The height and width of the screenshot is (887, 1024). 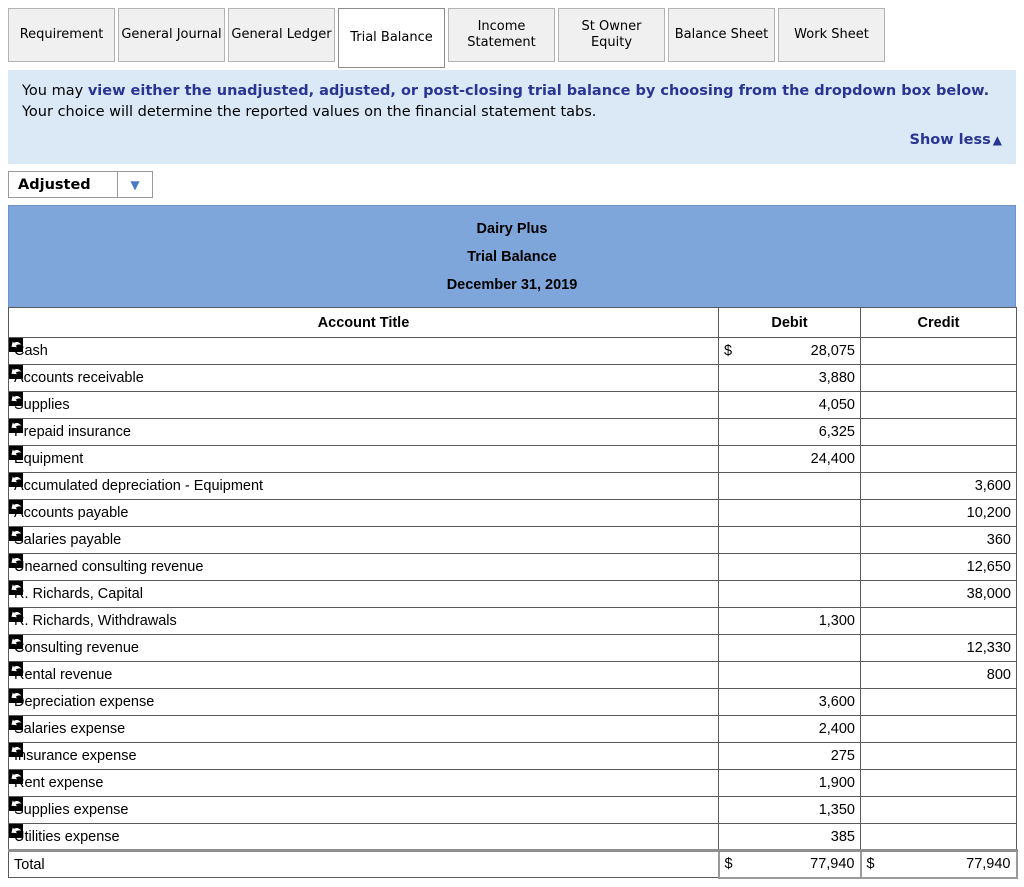 What do you see at coordinates (789, 756) in the screenshot?
I see `debit-cell: 275` at bounding box center [789, 756].